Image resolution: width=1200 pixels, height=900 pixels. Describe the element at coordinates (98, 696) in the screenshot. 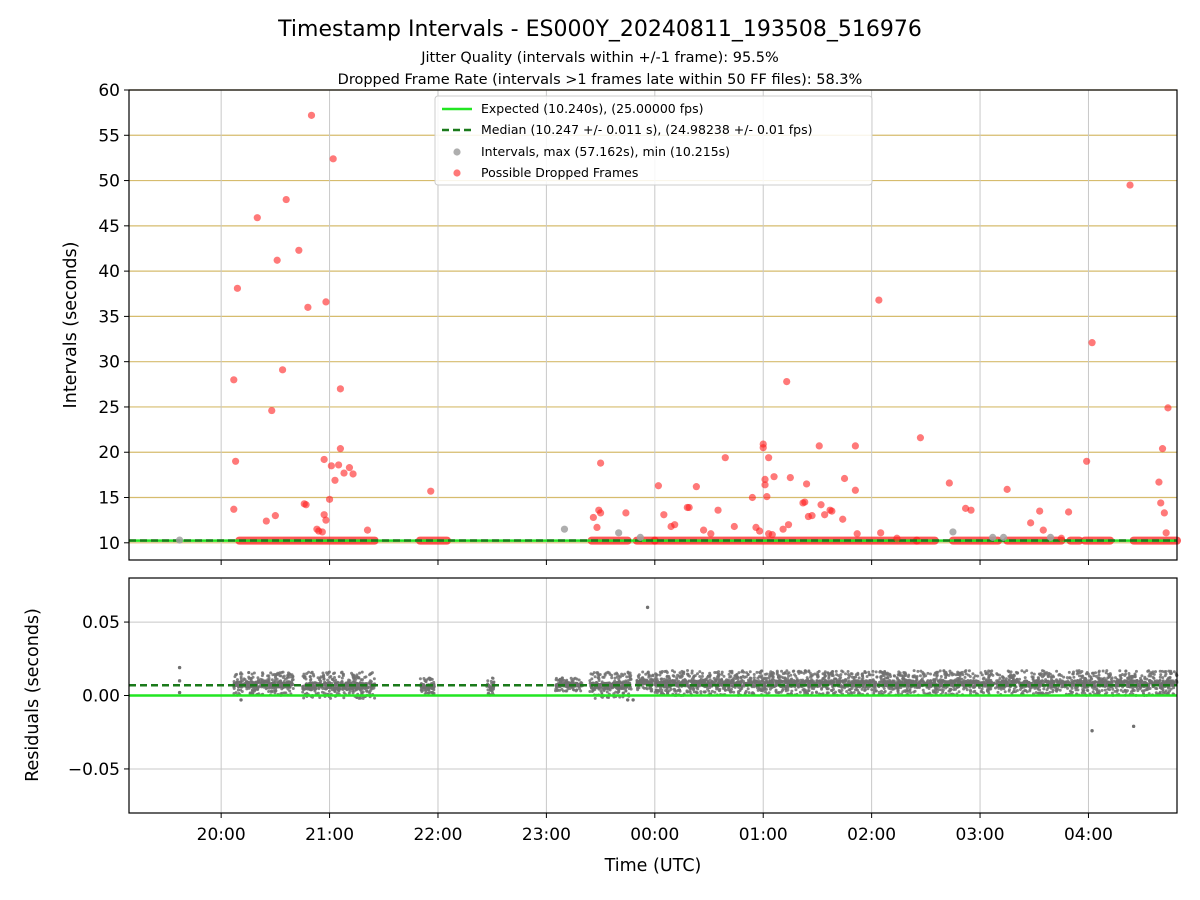

I see `residuals-y-ticks: −0.050.000.05` at that location.